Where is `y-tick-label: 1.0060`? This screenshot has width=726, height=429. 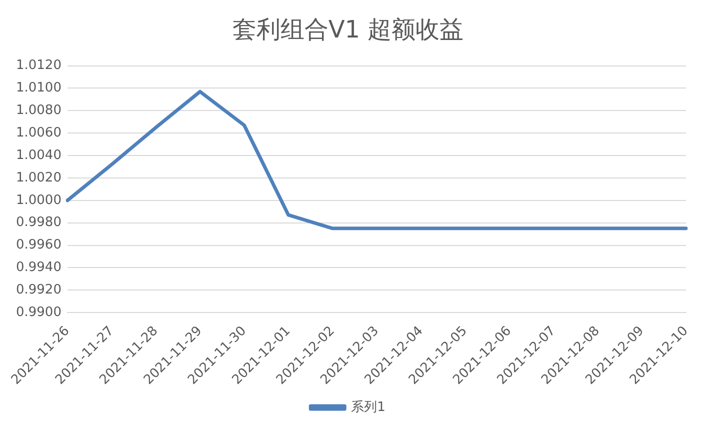 y-tick-label: 1.0060 is located at coordinates (39, 132).